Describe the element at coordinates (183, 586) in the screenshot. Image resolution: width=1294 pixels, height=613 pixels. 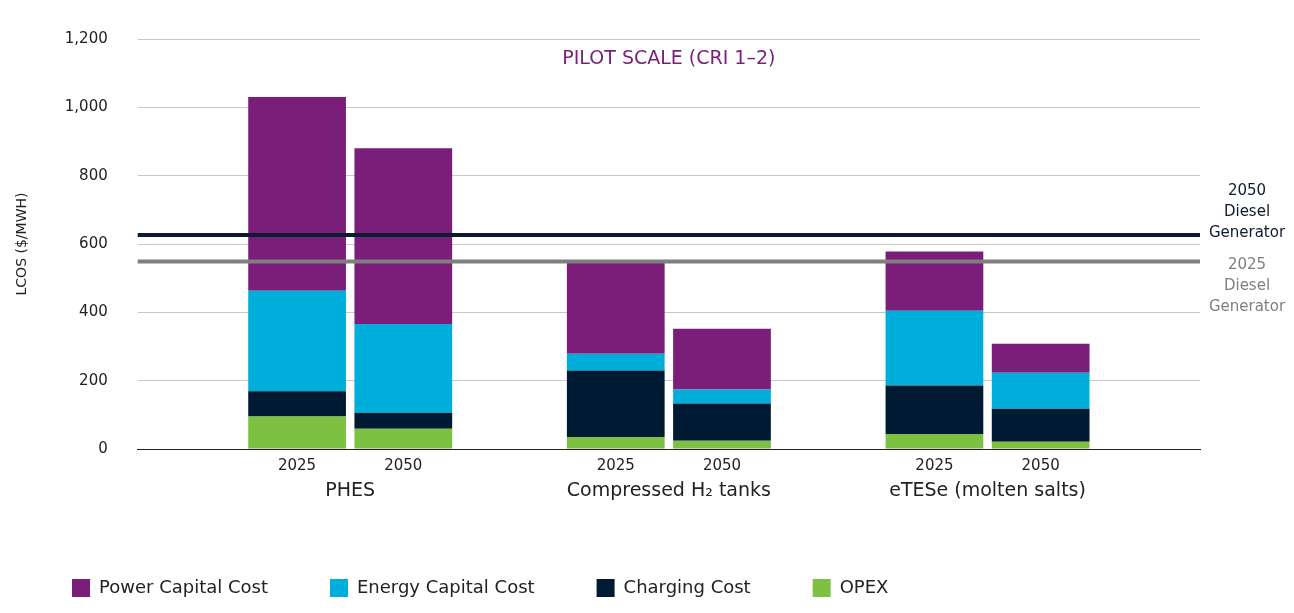
I see `legend-label: Power Capital Cost` at that location.